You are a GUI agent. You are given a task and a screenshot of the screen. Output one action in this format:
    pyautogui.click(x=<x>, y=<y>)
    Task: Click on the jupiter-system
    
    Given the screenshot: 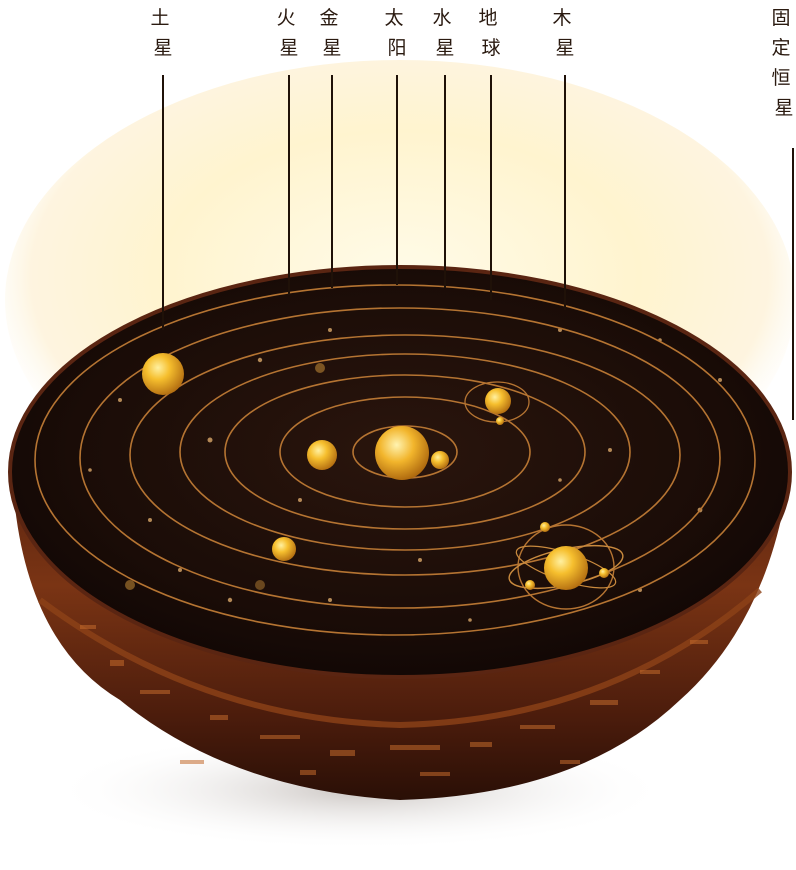 What is the action you would take?
    pyautogui.click(x=566, y=566)
    